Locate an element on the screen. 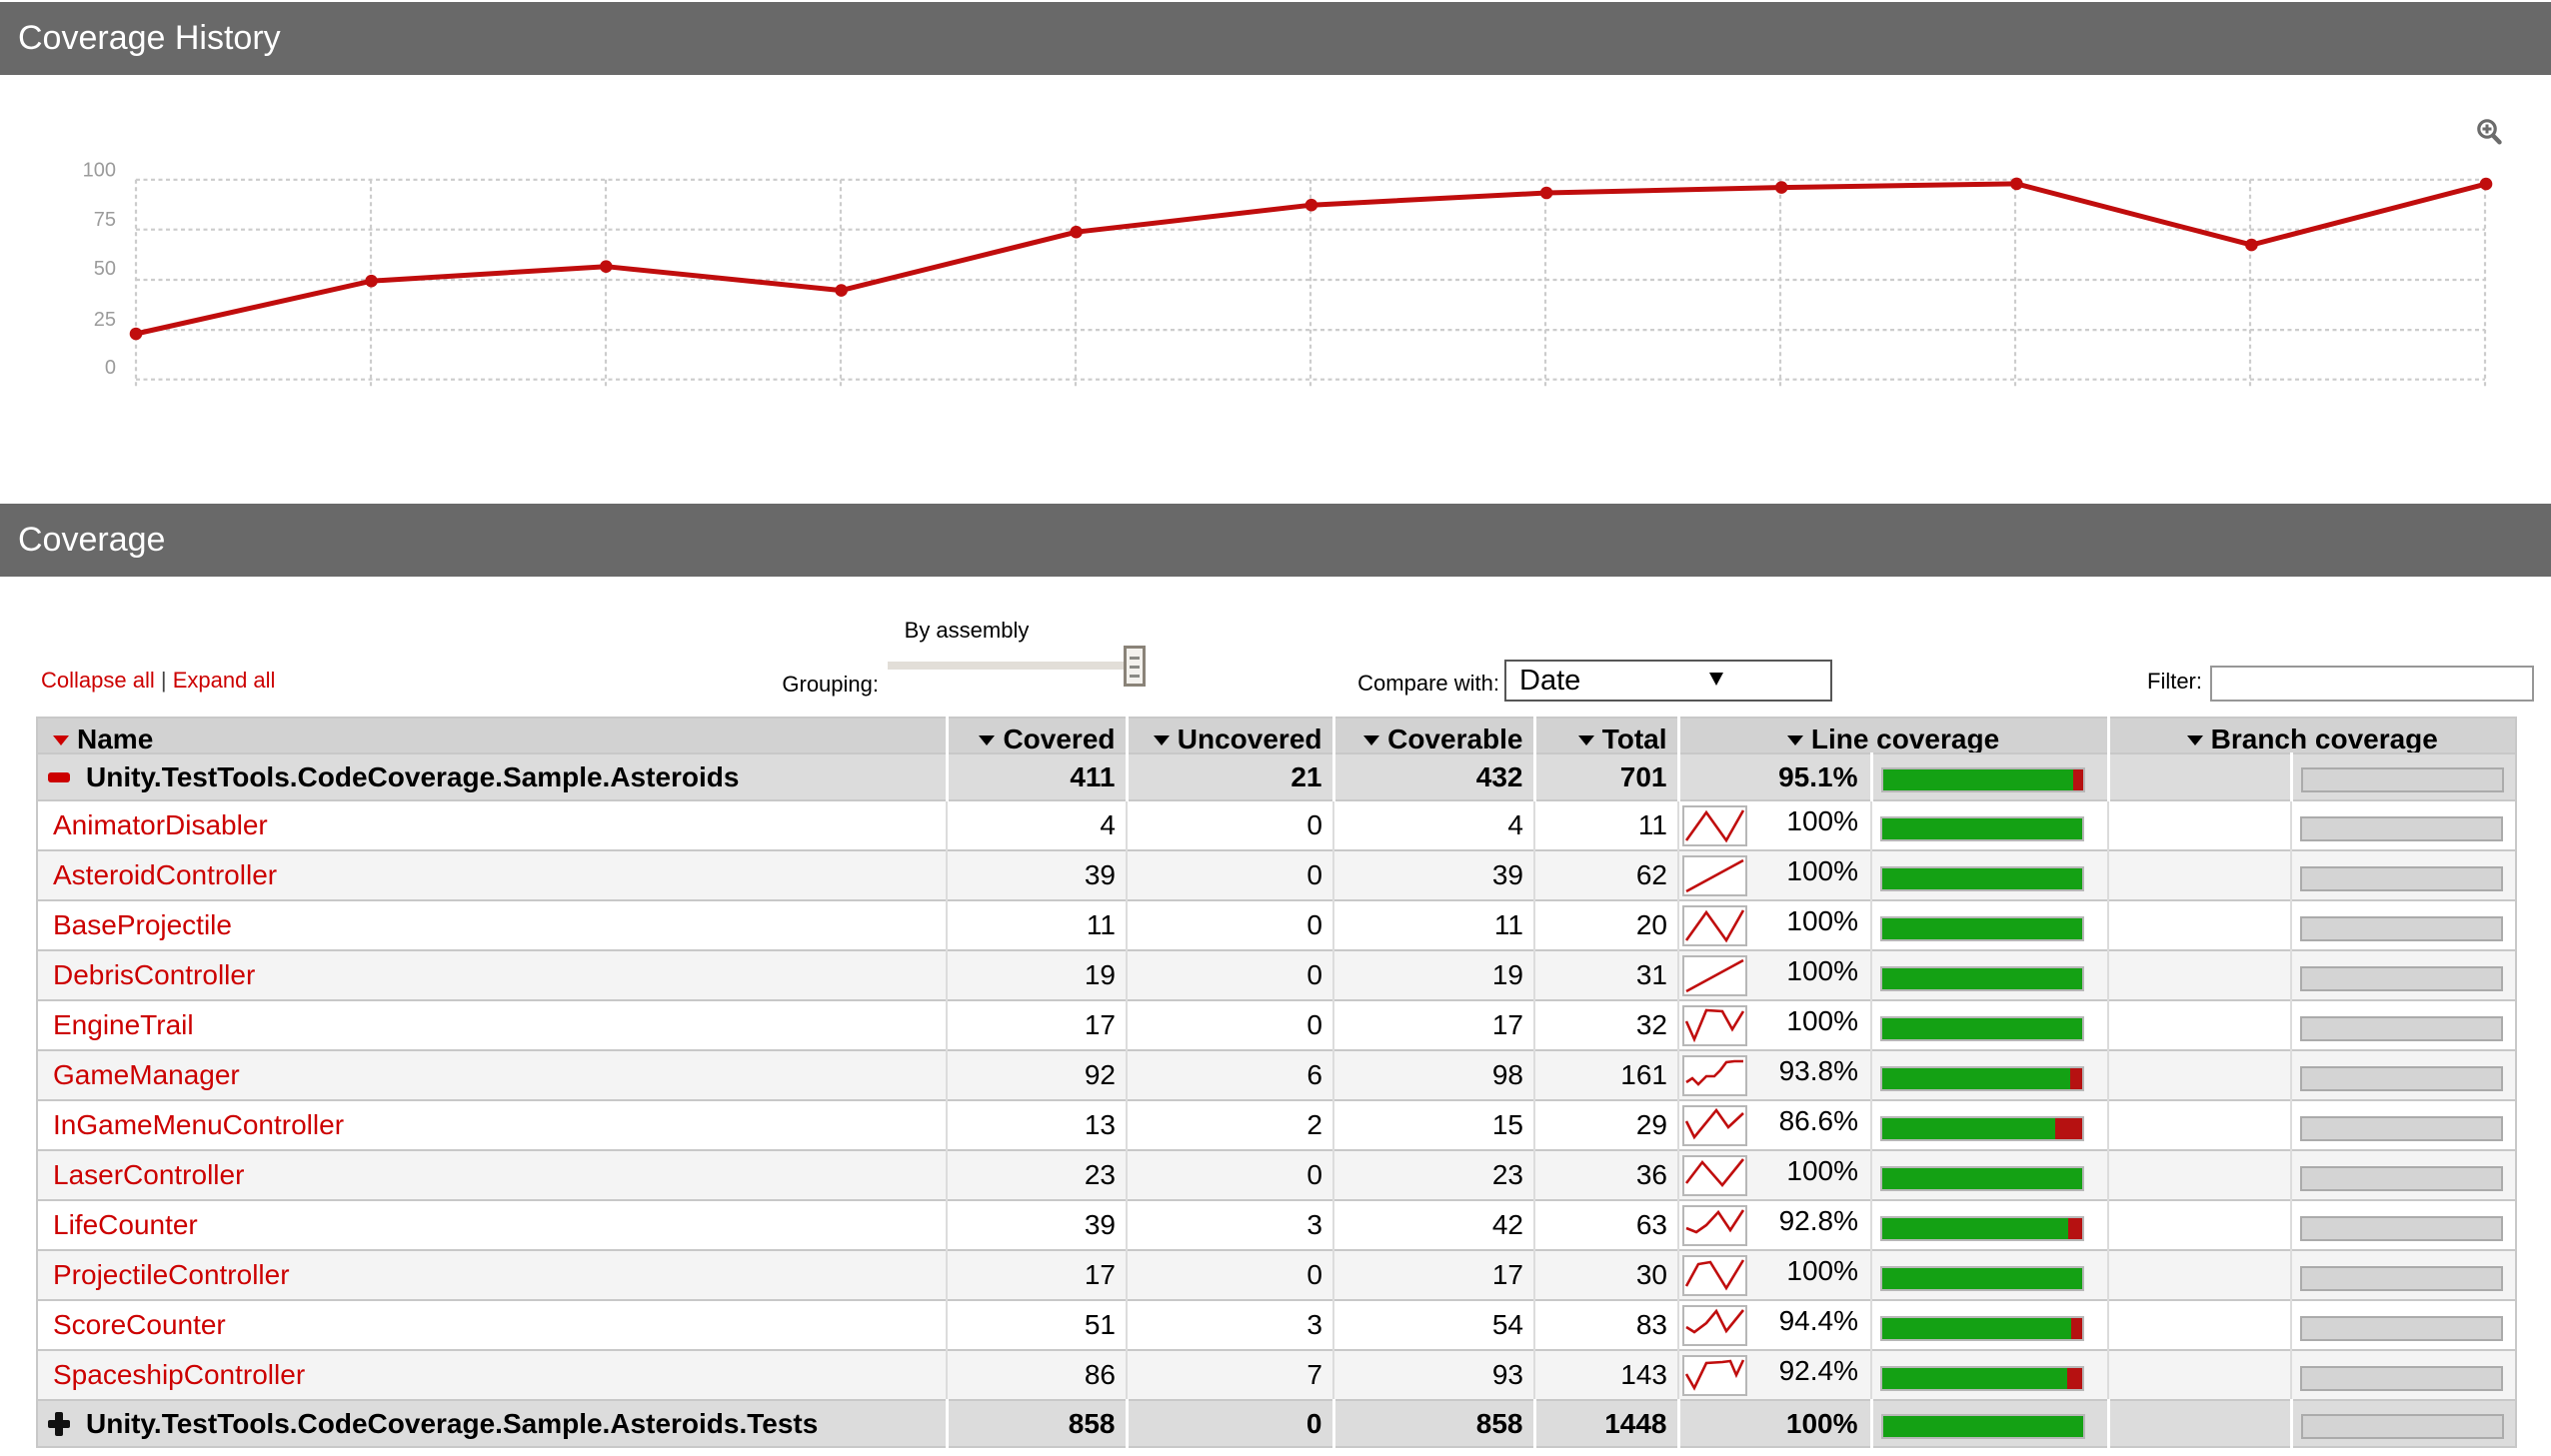 This screenshot has height=1456, width=2551. svg-text: 25 is located at coordinates (105, 320).